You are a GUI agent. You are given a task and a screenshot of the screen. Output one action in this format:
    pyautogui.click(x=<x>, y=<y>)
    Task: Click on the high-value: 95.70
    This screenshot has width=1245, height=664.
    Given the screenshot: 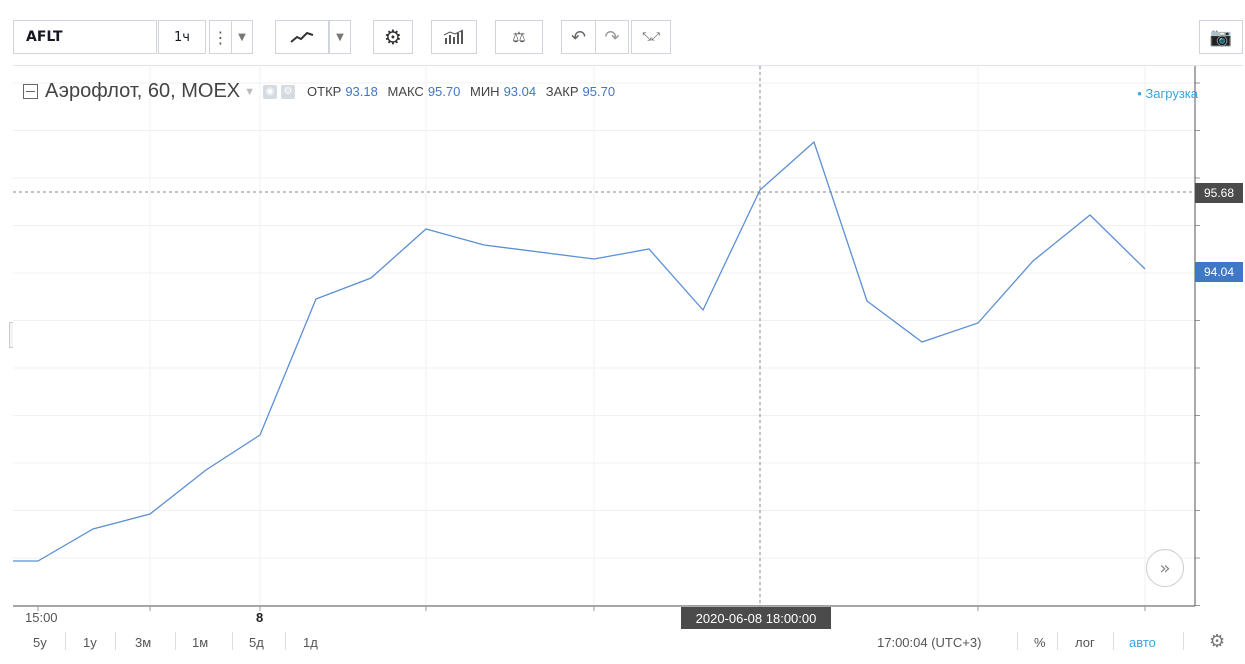 What is the action you would take?
    pyautogui.click(x=444, y=91)
    